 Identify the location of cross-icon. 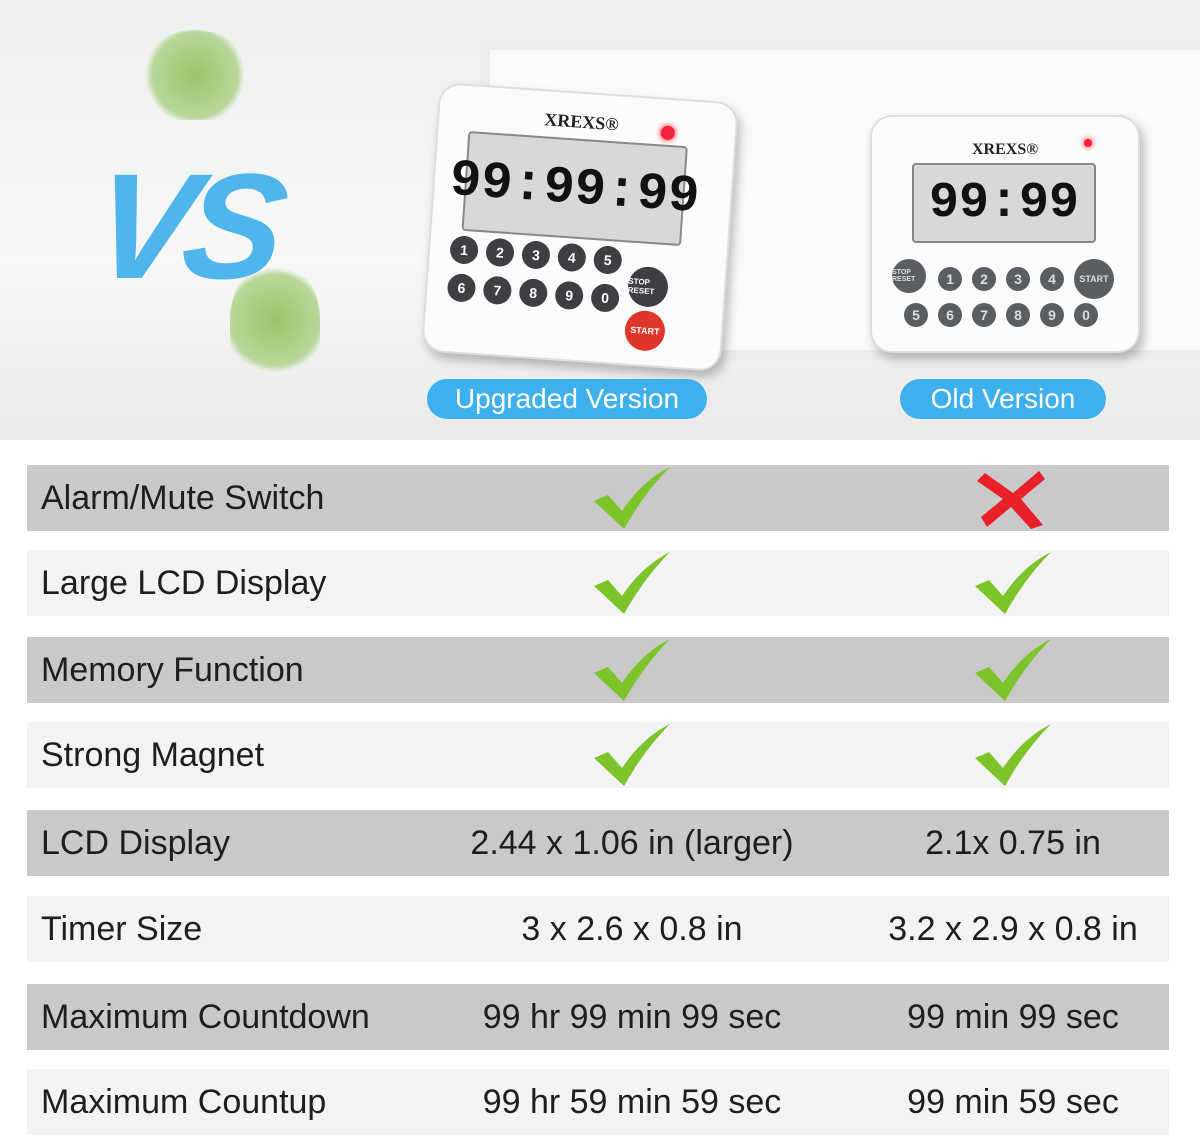
(1013, 498).